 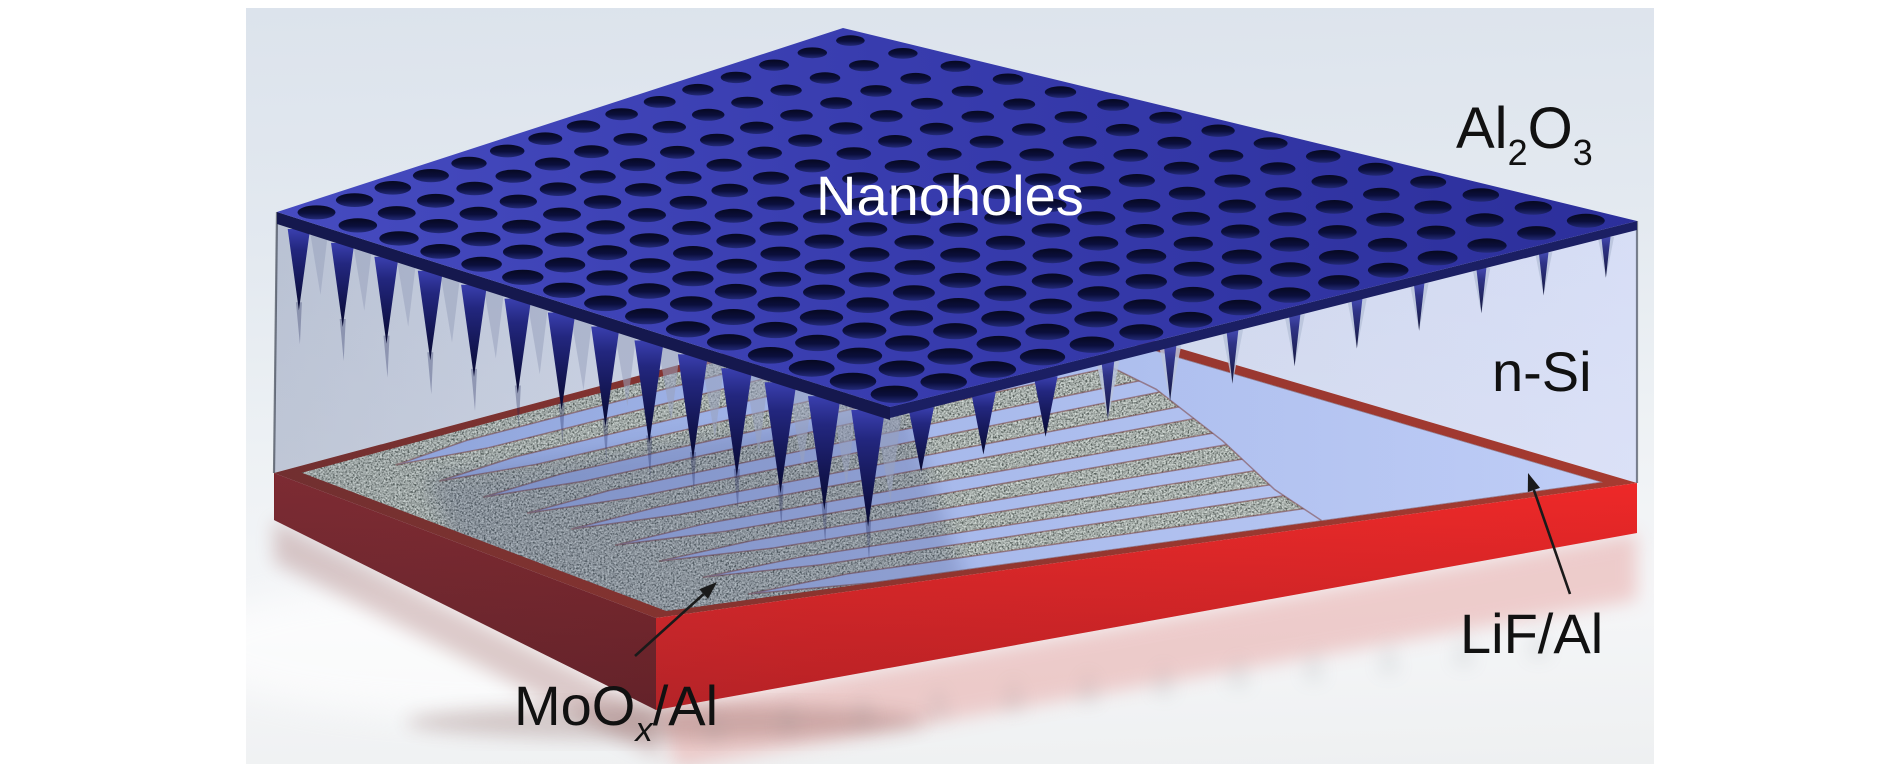 I want to click on spike-reflections, so click(x=1126, y=682).